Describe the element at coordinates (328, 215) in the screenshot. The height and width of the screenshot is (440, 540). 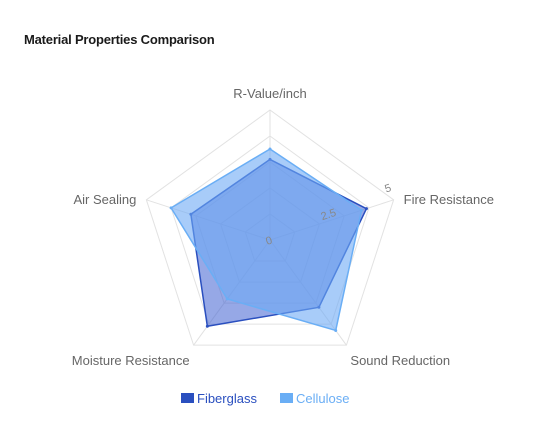
I see `radial-tick-label-2: 2.5` at that location.